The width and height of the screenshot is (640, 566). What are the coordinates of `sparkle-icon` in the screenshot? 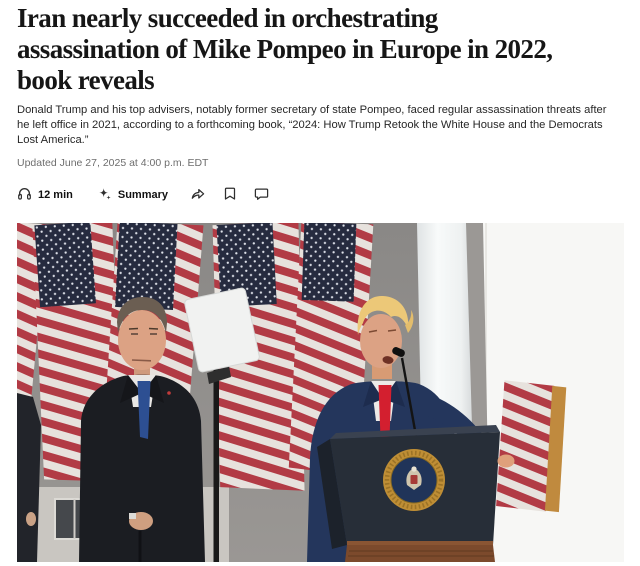 It's located at (104, 195).